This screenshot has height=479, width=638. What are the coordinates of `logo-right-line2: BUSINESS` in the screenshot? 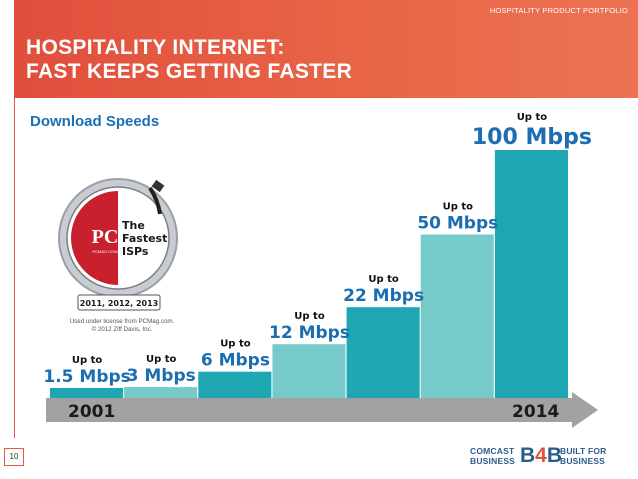 It's located at (583, 461).